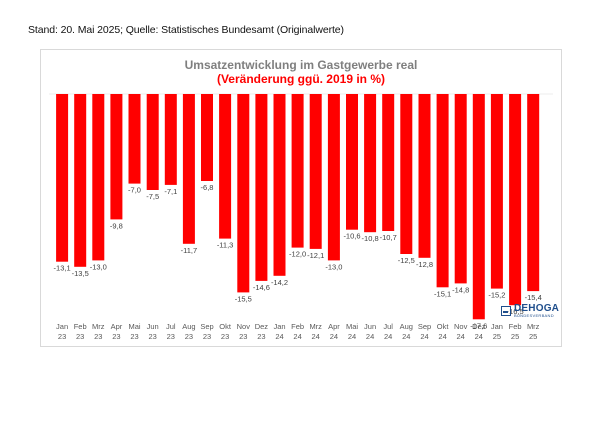  Describe the element at coordinates (301, 79) in the screenshot. I see `chart-subtitle: (Veränderung ggü. 2019 in %)` at that location.